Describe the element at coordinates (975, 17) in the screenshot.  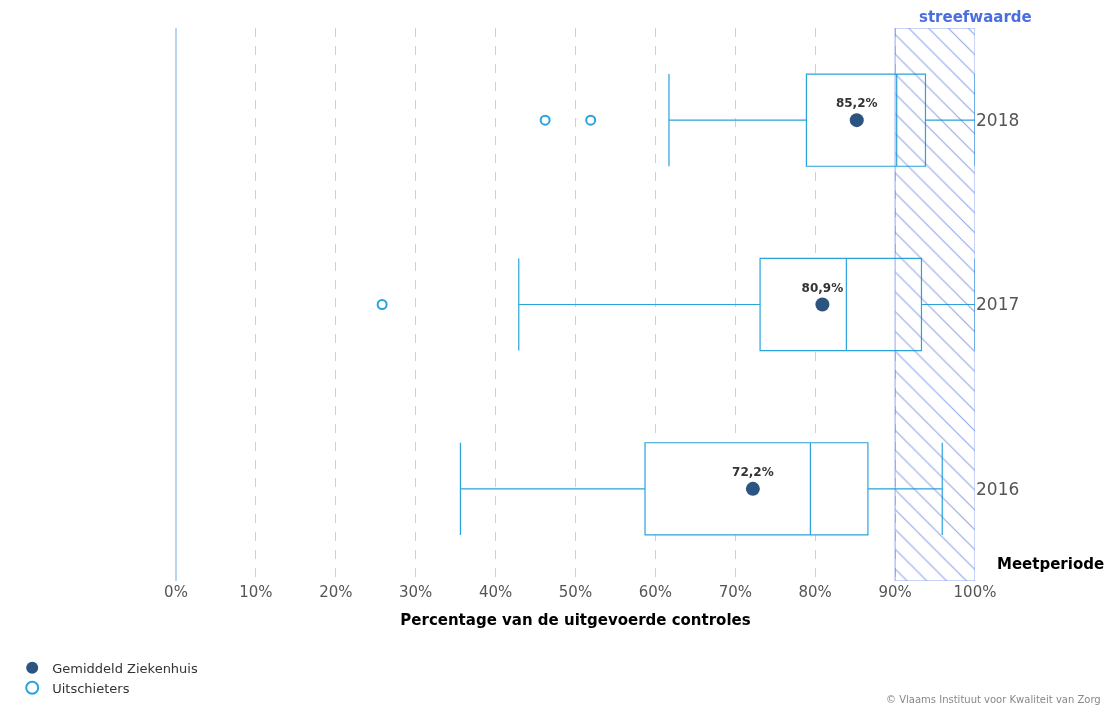
I see `band-label: streefwaarde` at that location.